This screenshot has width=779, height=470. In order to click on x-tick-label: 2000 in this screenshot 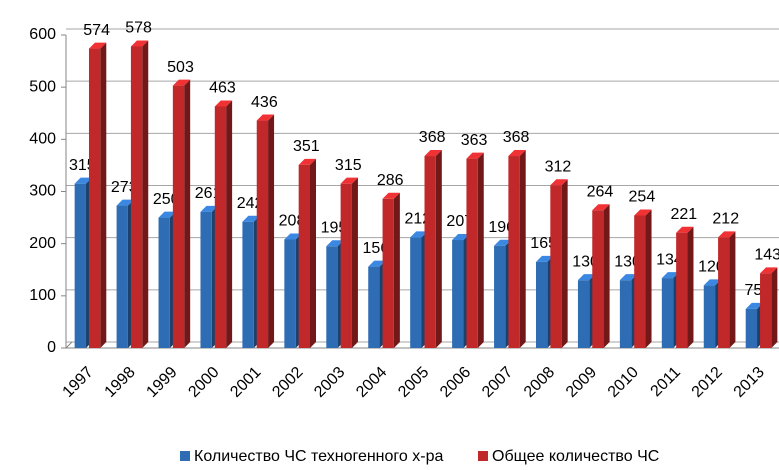, I will do `click(203, 382)`.